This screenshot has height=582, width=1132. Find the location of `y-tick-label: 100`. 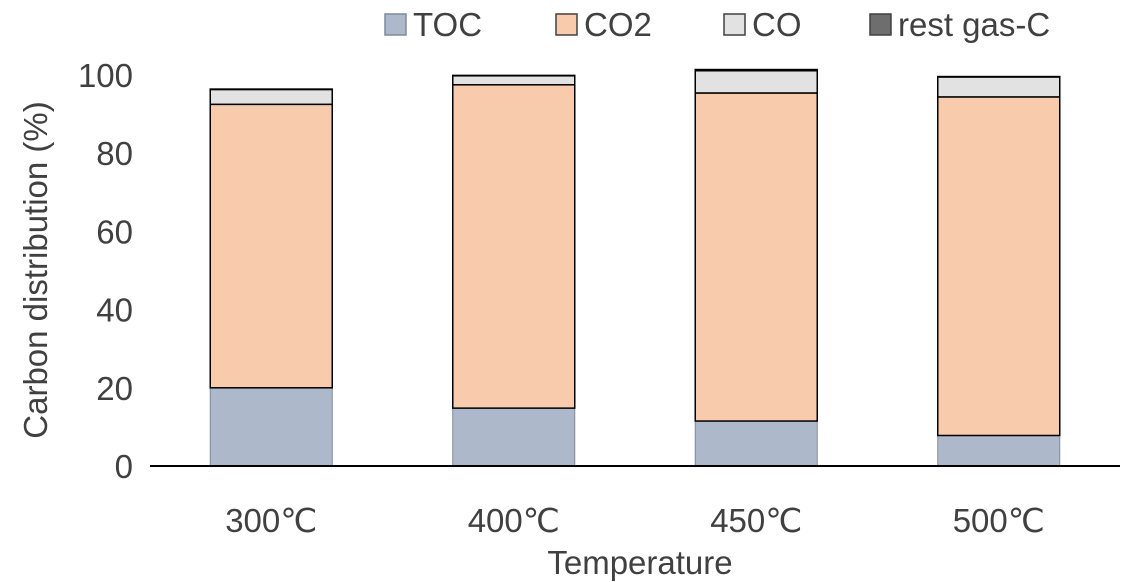

y-tick-label: 100 is located at coordinates (105, 75).